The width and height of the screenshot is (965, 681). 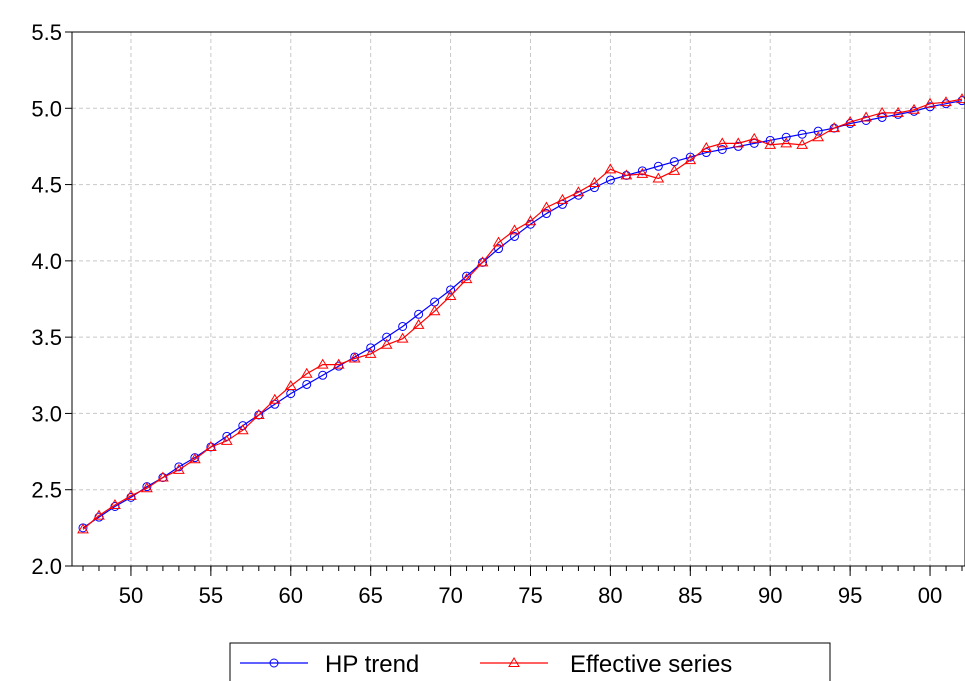 What do you see at coordinates (450, 595) in the screenshot?
I see `x-tick-label: 70` at bounding box center [450, 595].